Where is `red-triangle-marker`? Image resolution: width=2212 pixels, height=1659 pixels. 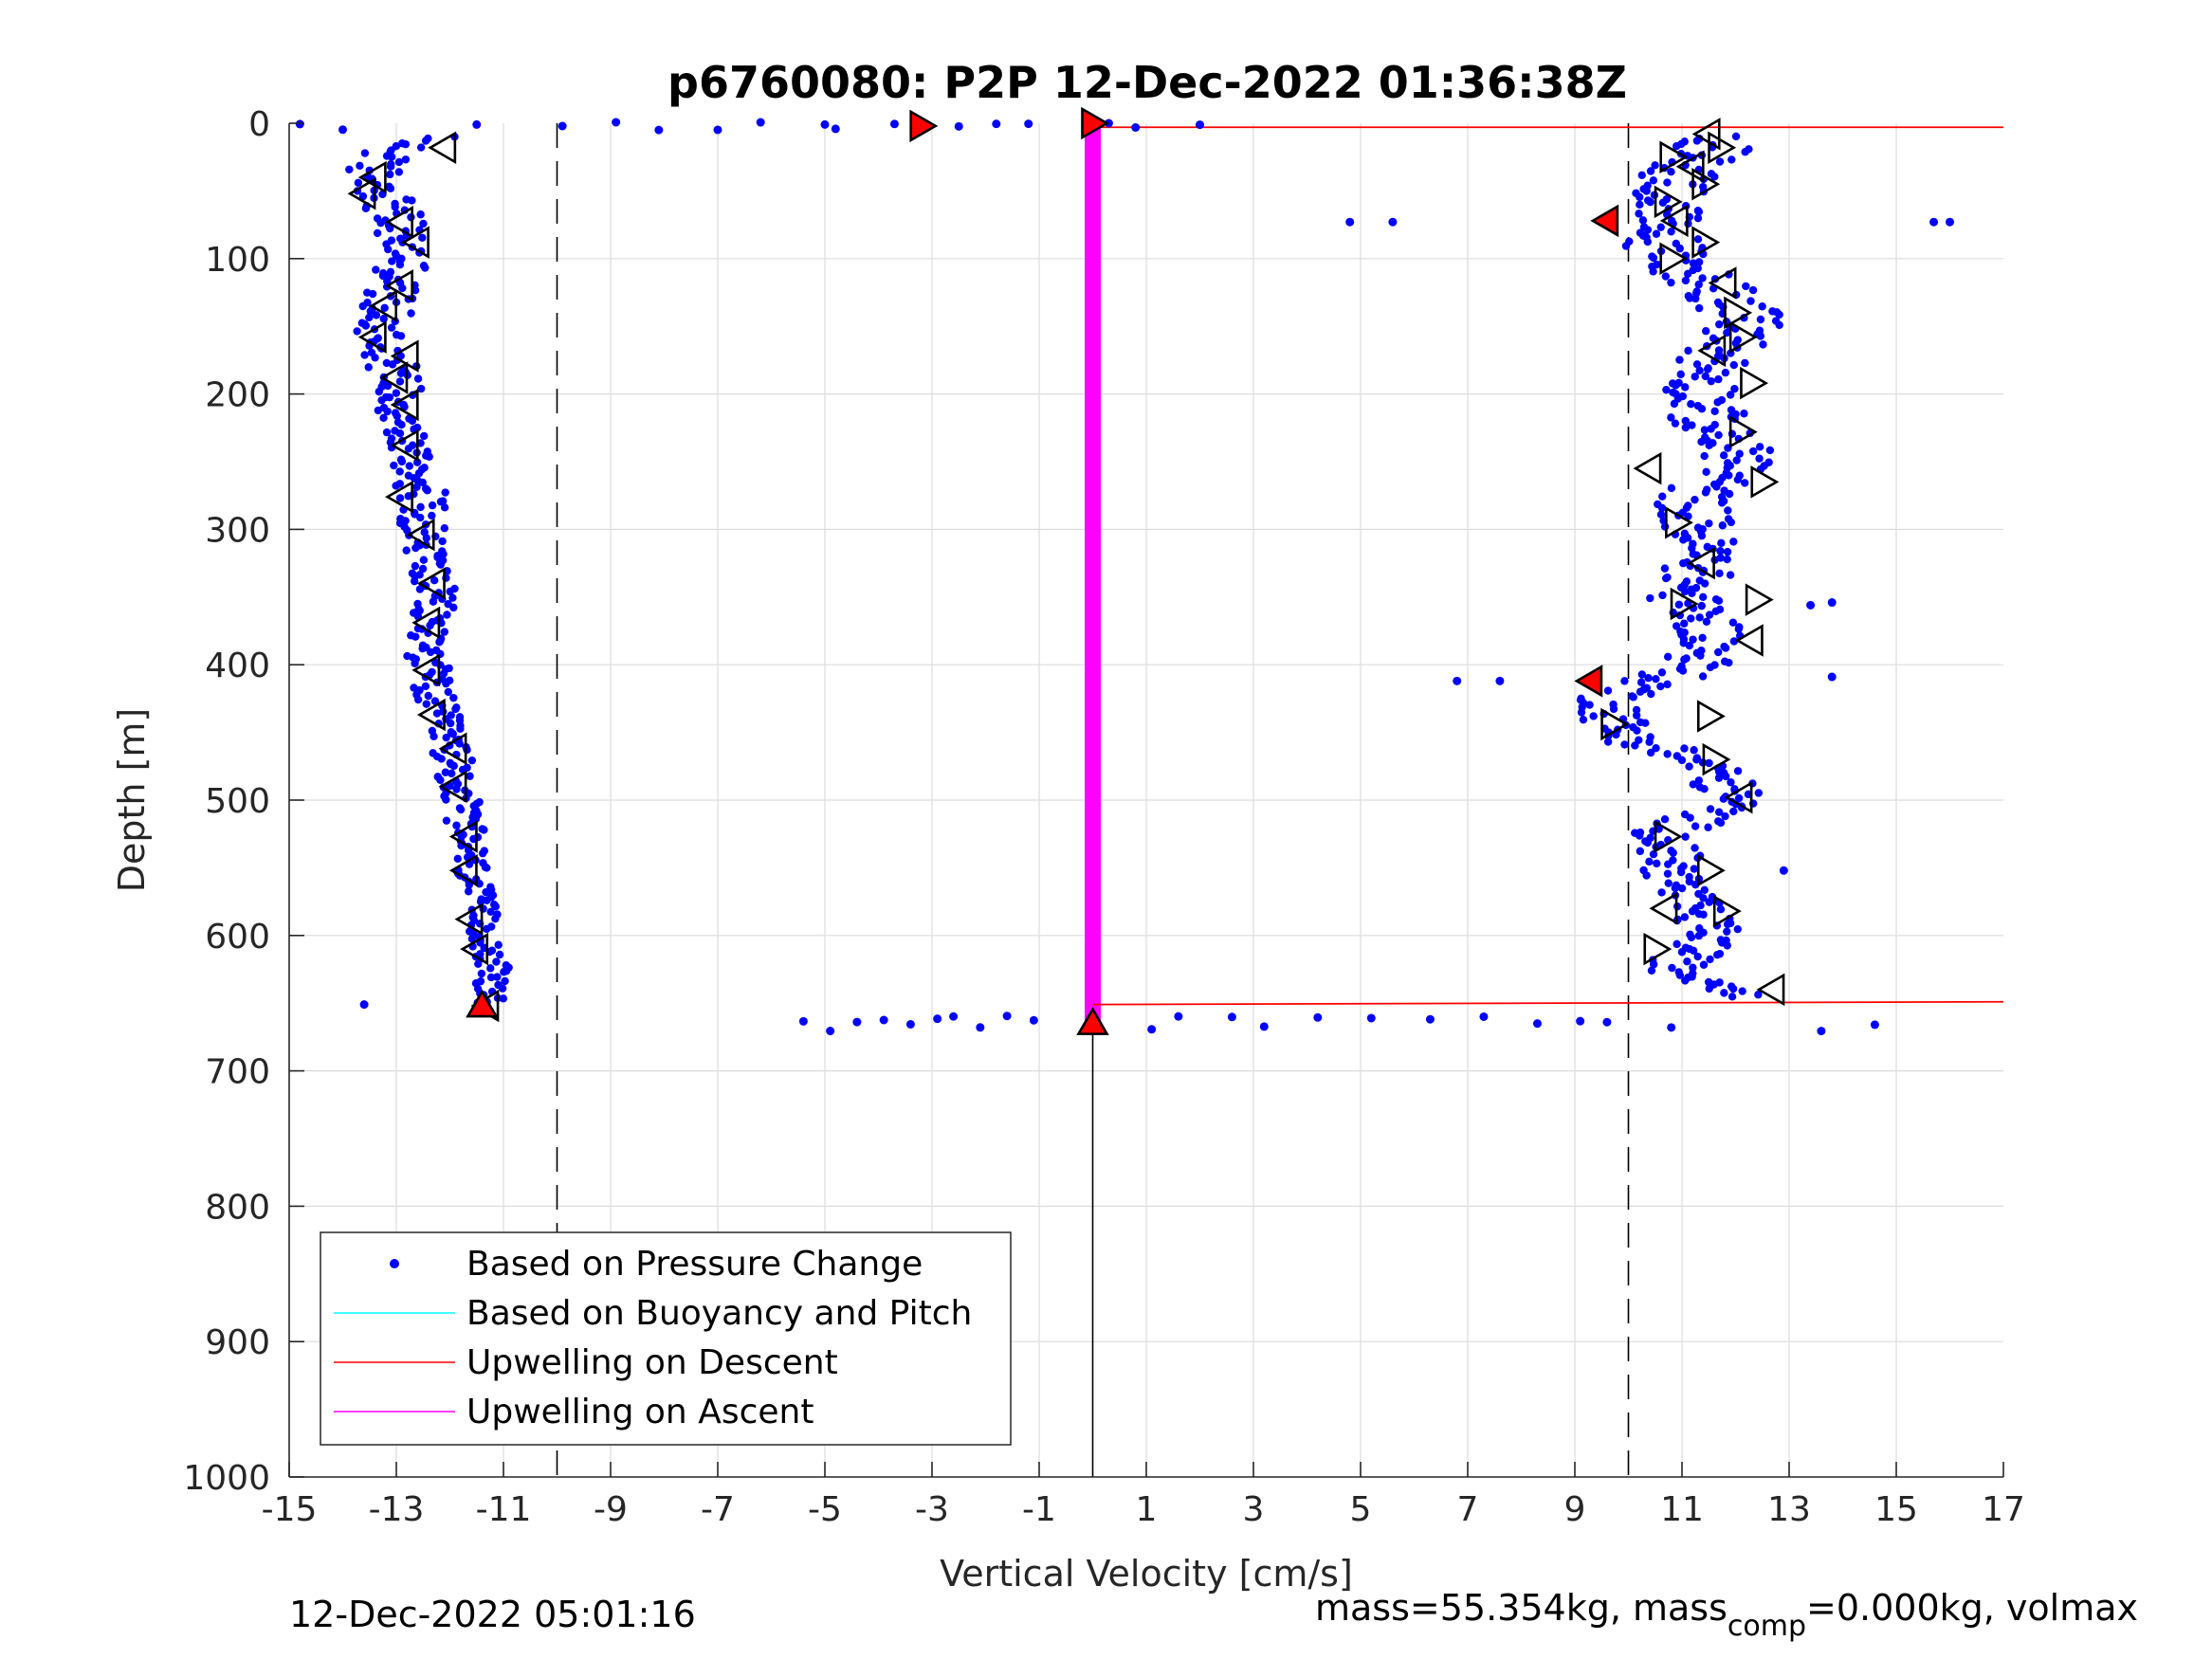
red-triangle-marker is located at coordinates (924, 126).